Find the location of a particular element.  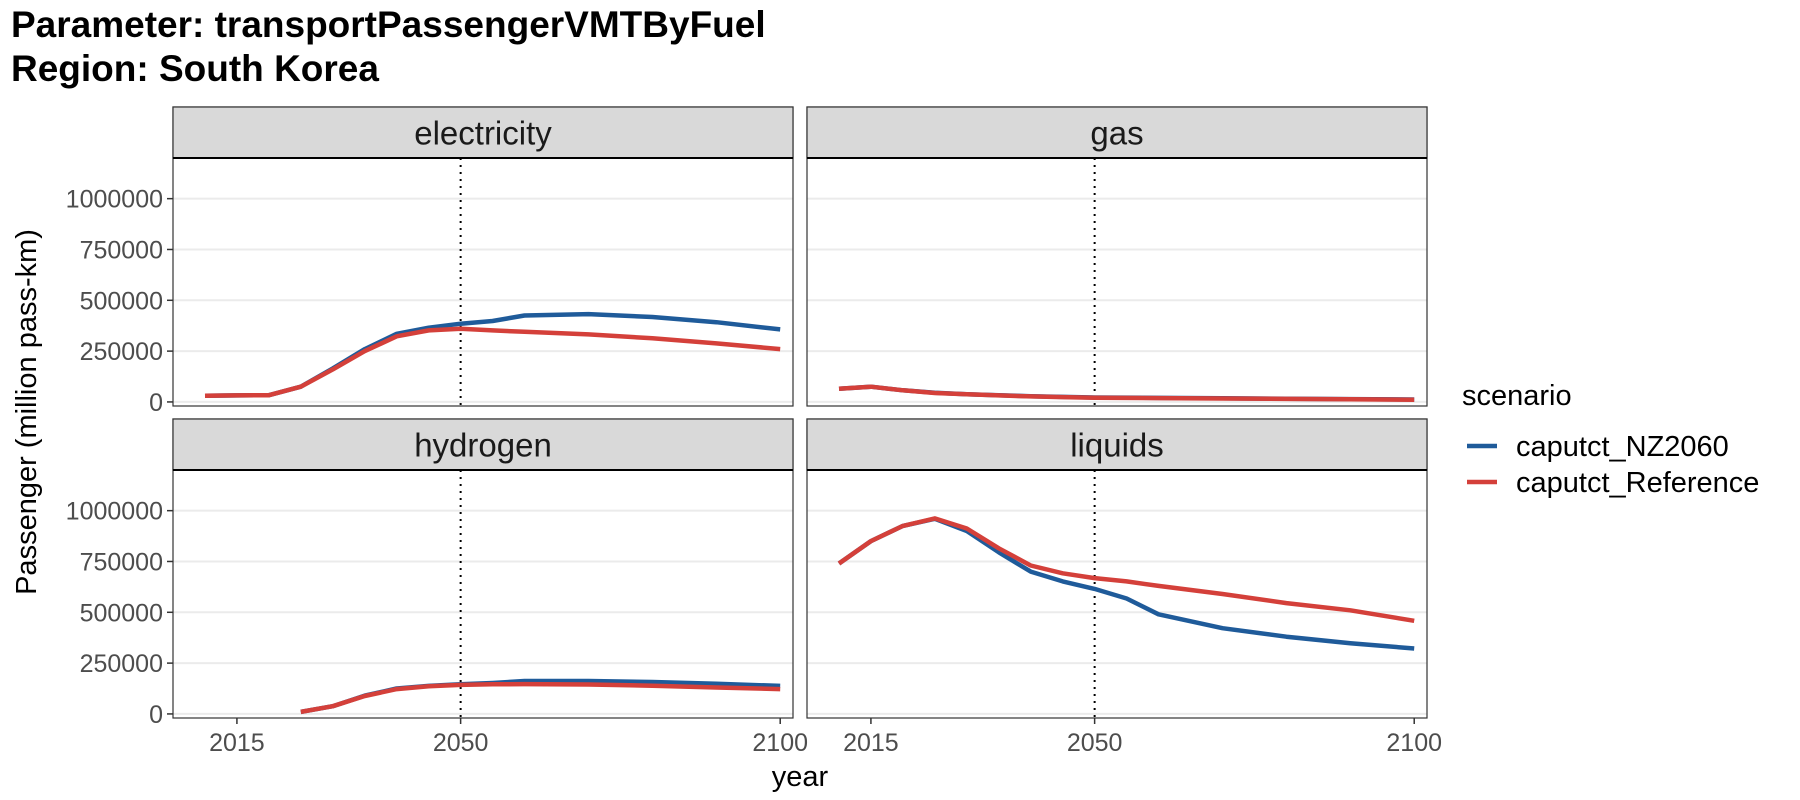

facet-panel-gas: gas is located at coordinates (1117, 256).